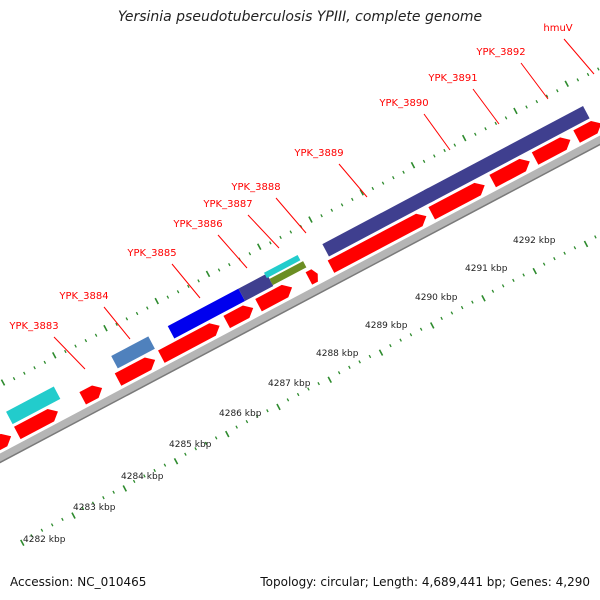  What do you see at coordinates (255, 187) in the screenshot?
I see `gene-label: YPK_3888` at bounding box center [255, 187].